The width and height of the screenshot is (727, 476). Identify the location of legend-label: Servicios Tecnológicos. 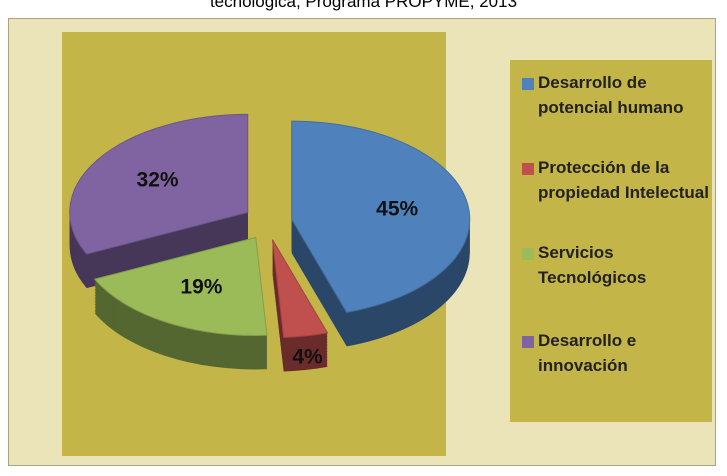
(592, 265).